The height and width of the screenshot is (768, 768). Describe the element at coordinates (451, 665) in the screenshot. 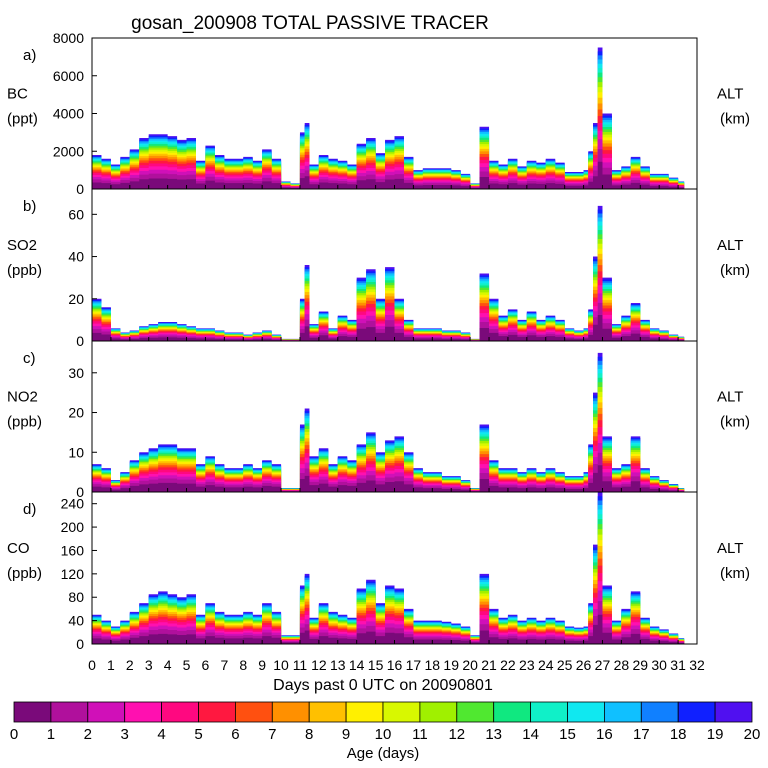

I see `x-tick-label: 19` at that location.